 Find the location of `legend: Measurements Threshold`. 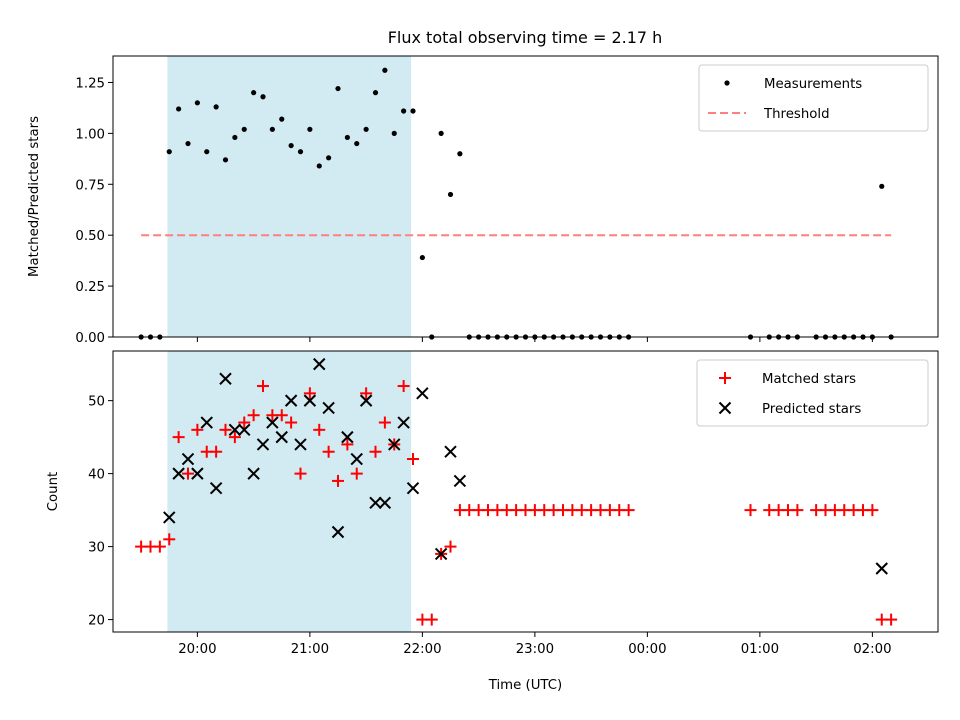

legend: Measurements Threshold is located at coordinates (813, 98).